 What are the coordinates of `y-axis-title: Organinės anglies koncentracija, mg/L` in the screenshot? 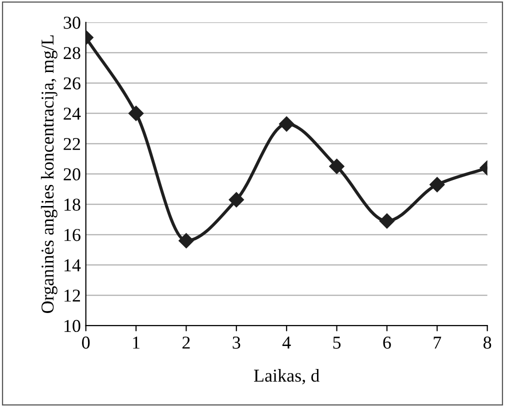 It's located at (49, 174).